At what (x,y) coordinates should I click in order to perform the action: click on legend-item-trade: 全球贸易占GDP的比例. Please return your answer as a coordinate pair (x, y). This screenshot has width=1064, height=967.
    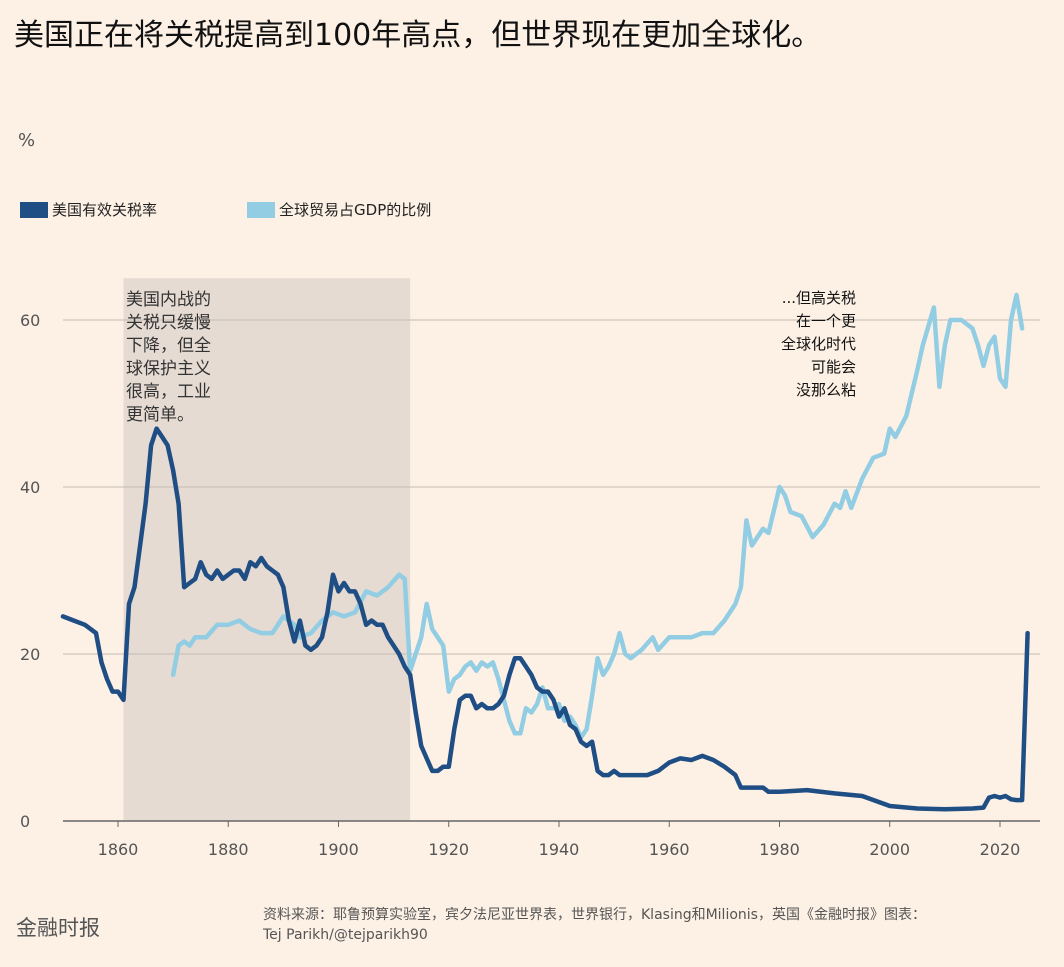
    Looking at the image, I should click on (339, 209).